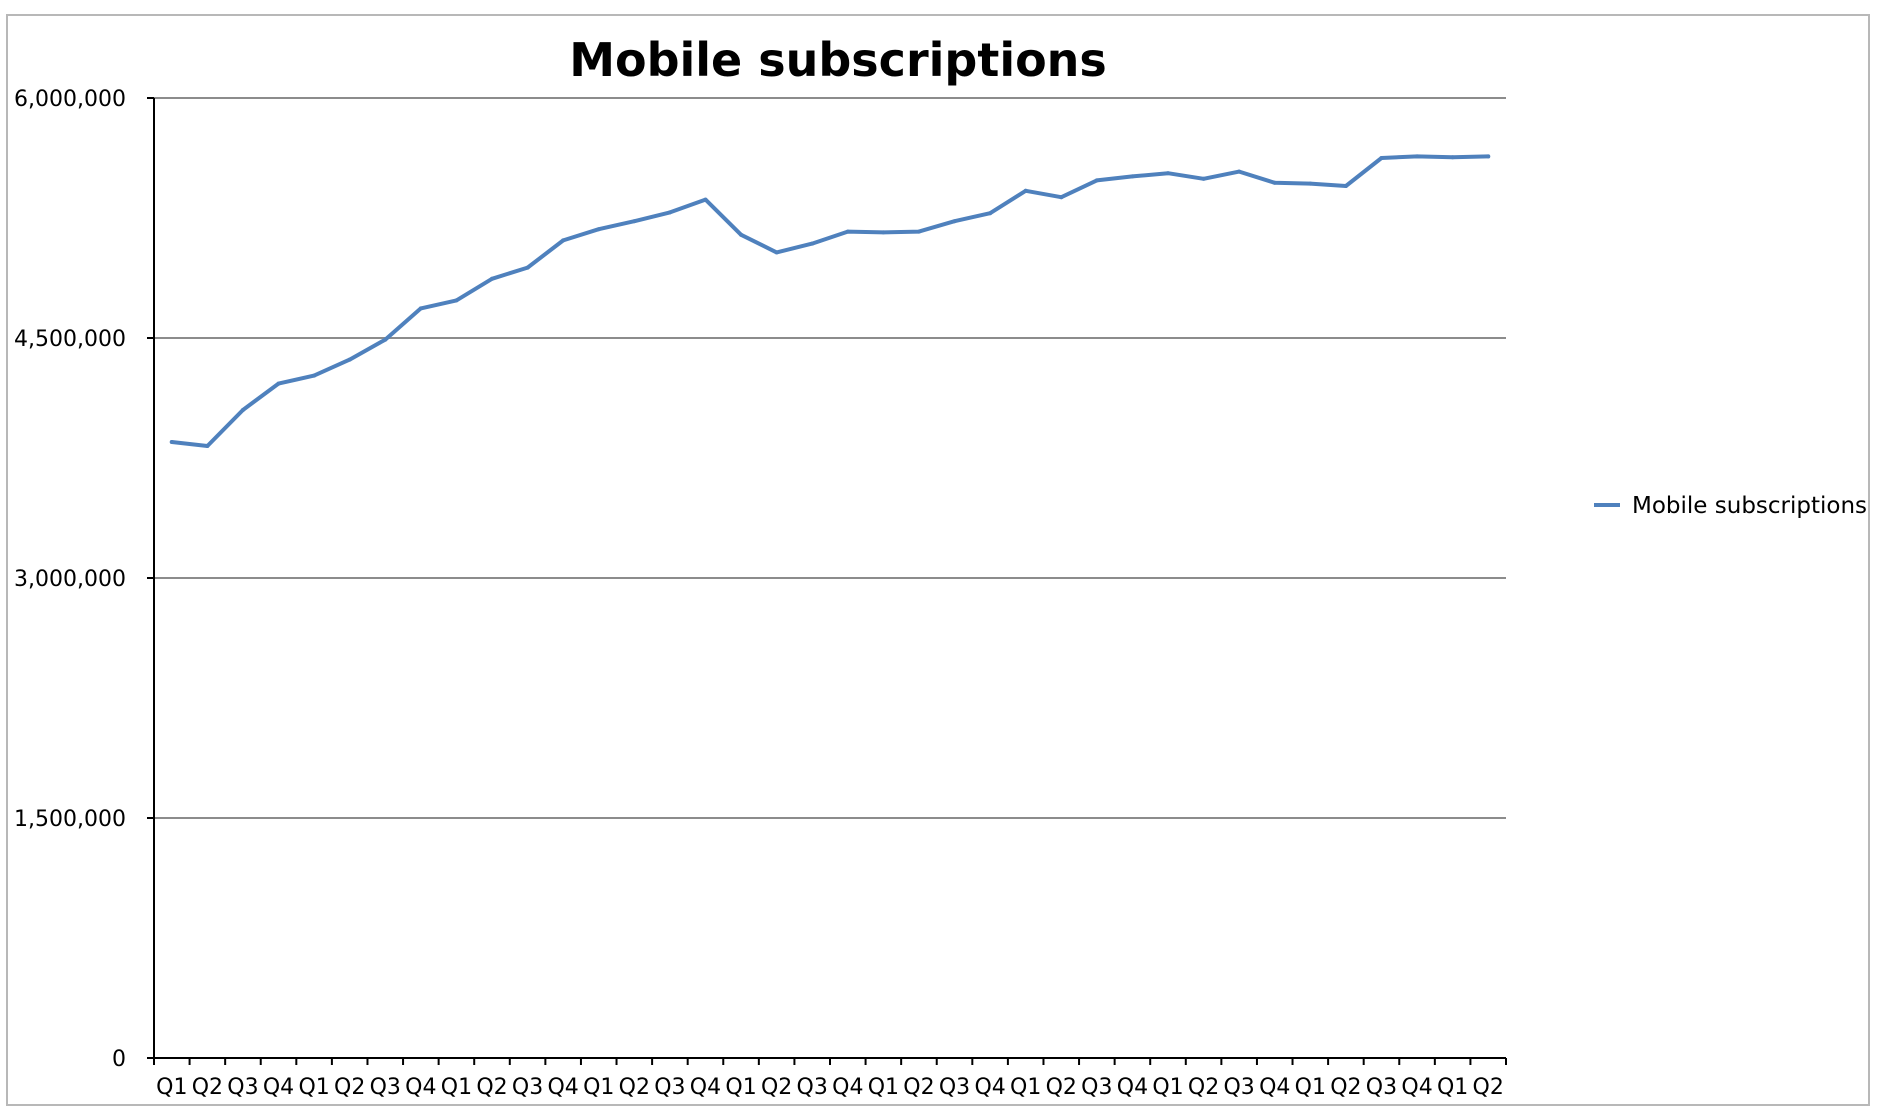 The height and width of the screenshot is (1118, 1878). Describe the element at coordinates (70, 579) in the screenshot. I see `y-tick-label: 3,000,000` at that location.